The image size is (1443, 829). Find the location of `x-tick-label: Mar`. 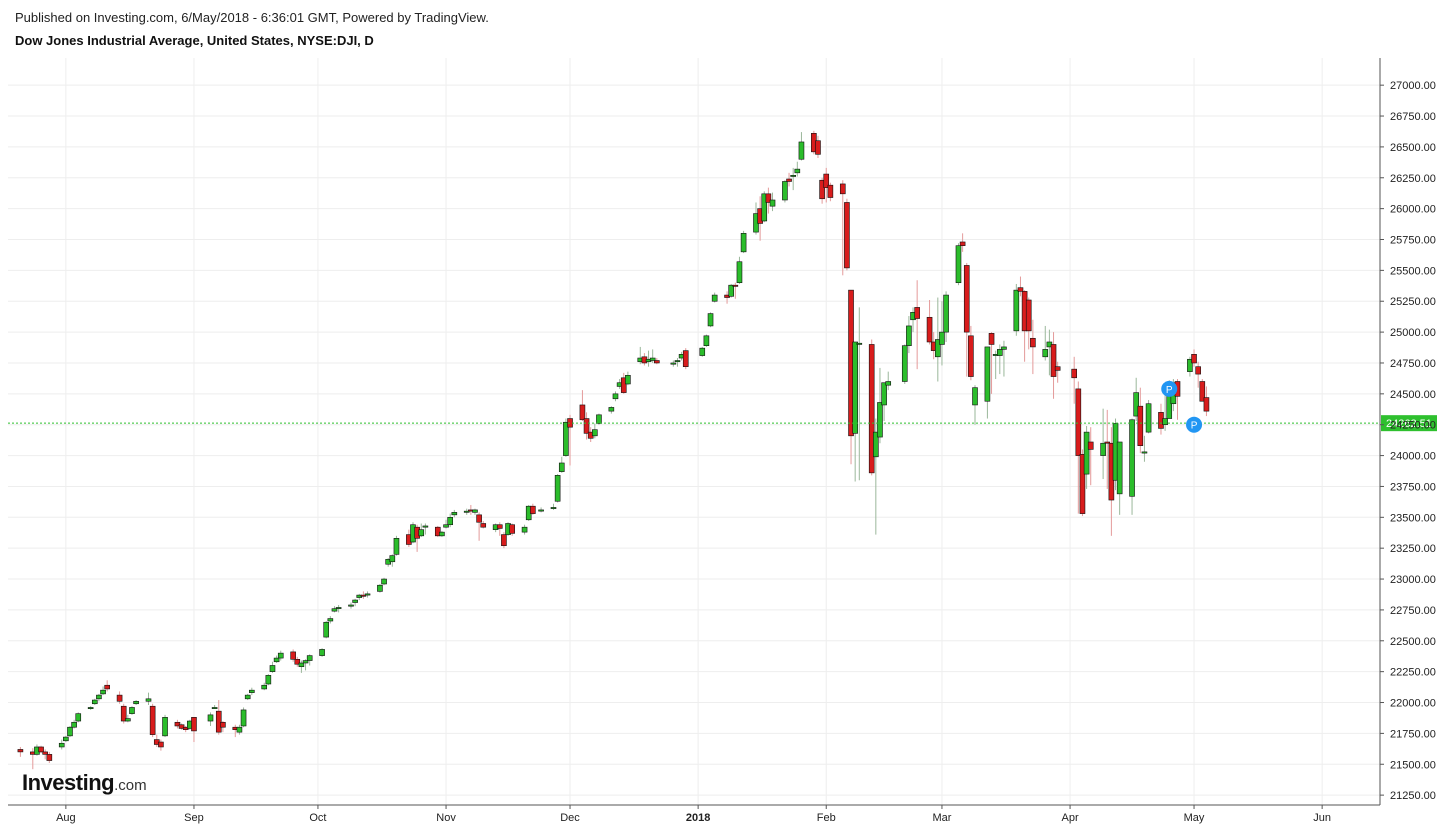

x-tick-label: Mar is located at coordinates (941, 818).